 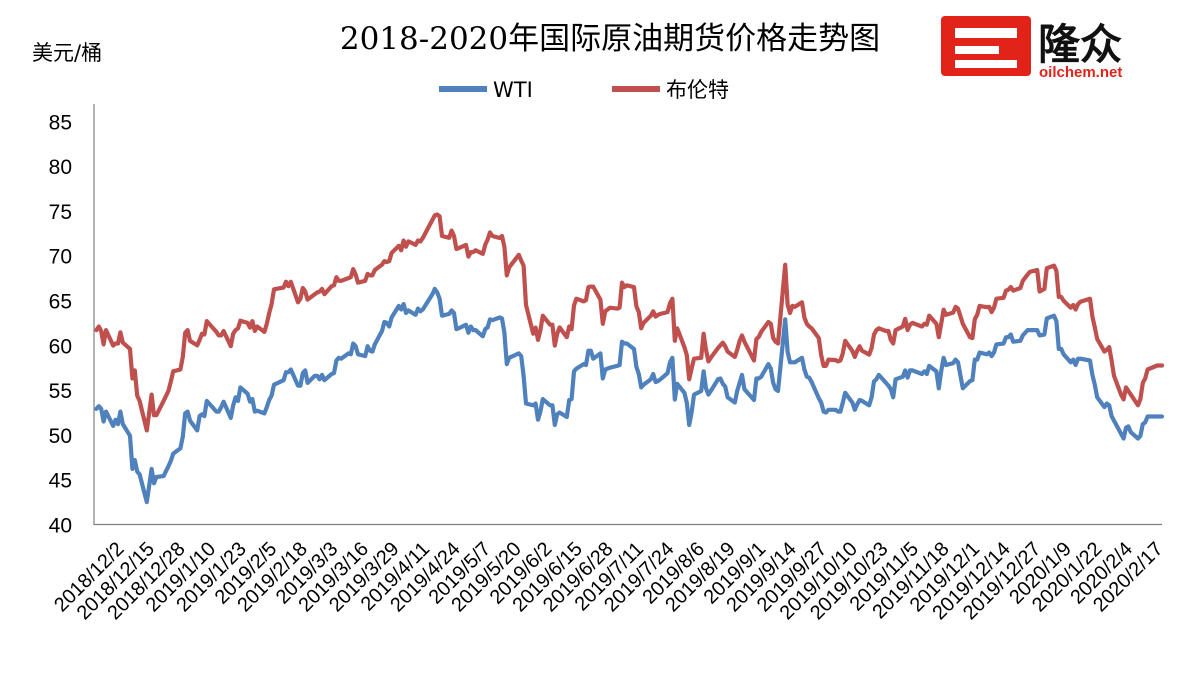 What do you see at coordinates (60, 302) in the screenshot?
I see `y-tick-label: 65` at bounding box center [60, 302].